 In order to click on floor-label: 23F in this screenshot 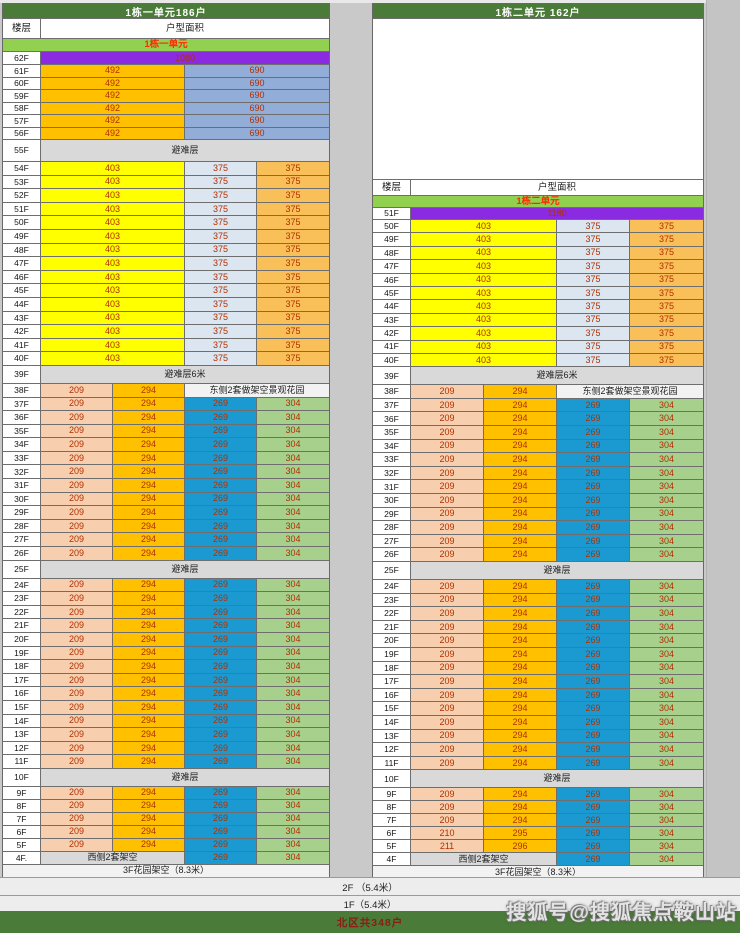, I will do `click(392, 599)`.